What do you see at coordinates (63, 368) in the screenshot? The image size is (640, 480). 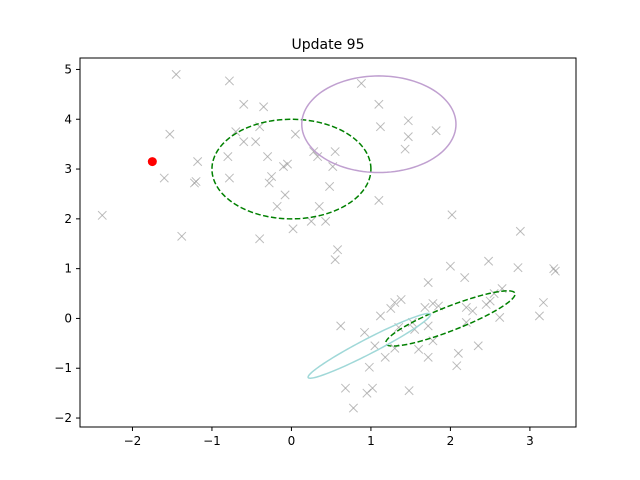 I see `y-tick-label: −1` at bounding box center [63, 368].